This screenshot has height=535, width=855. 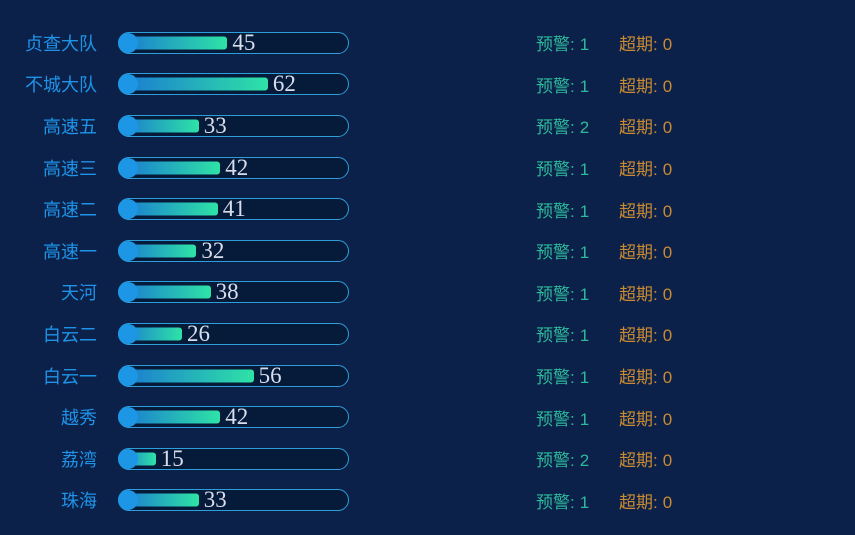 I want to click on bar-track: 38, so click(x=233, y=292).